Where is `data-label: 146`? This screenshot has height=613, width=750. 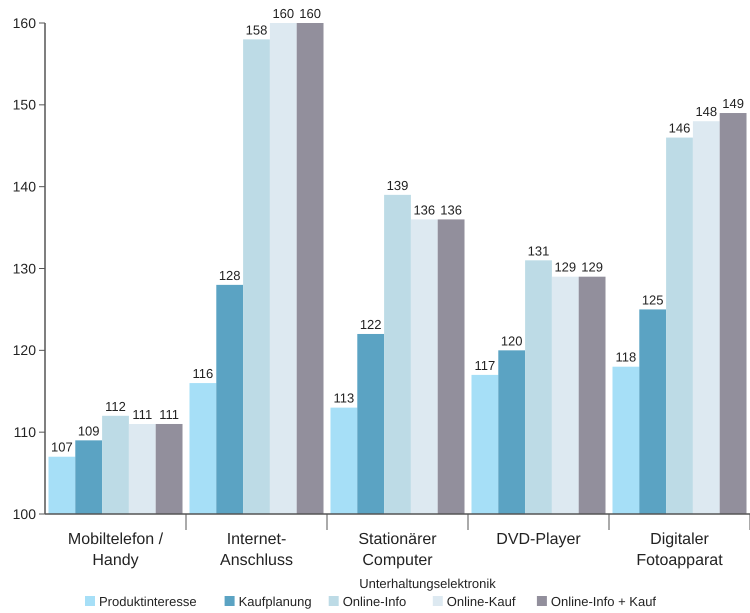 data-label: 146 is located at coordinates (679, 128).